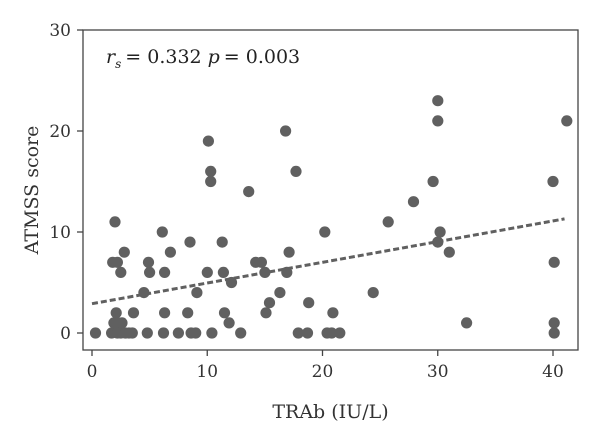 The height and width of the screenshot is (446, 600). I want to click on correlation-annotation: rs = 0.332 p = 0.003, so click(203, 58).